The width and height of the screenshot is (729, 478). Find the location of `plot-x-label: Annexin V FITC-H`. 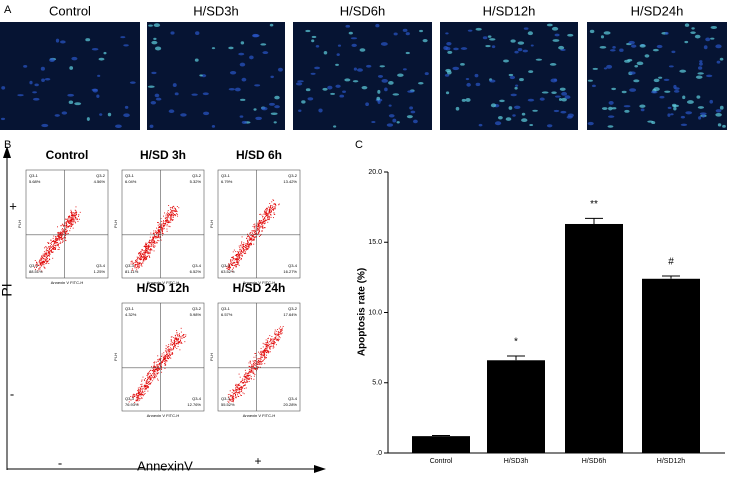

plot-x-label: Annexin V FITC-H is located at coordinates (163, 282).